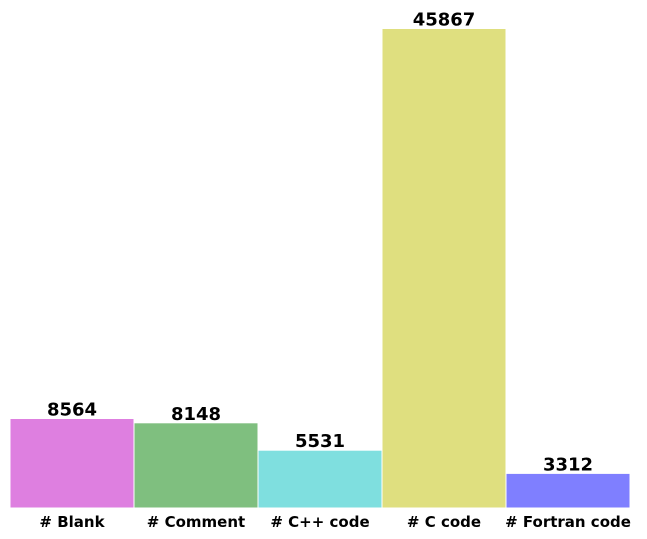  Describe the element at coordinates (72, 522) in the screenshot. I see `x-tick-label: # Blank` at that location.